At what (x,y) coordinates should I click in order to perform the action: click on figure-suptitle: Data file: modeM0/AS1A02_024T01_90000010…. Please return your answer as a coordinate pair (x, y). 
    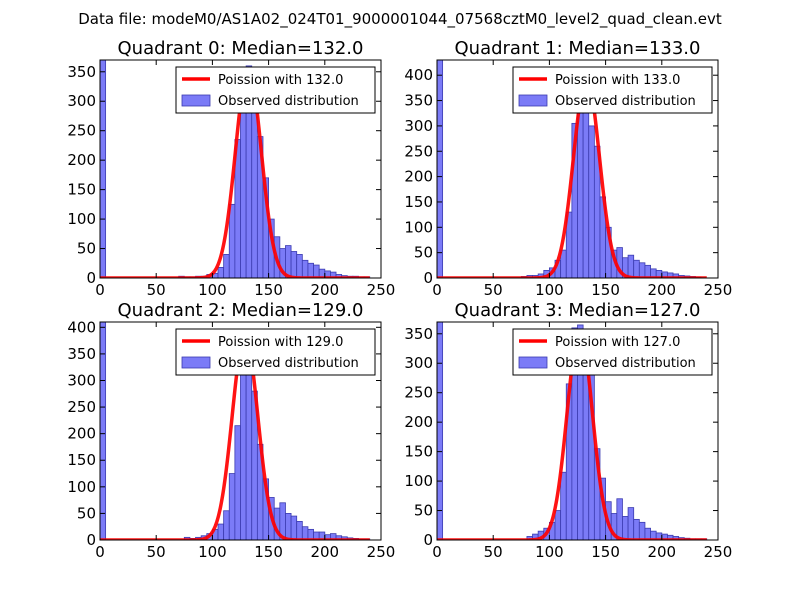
    Looking at the image, I should click on (400, 19).